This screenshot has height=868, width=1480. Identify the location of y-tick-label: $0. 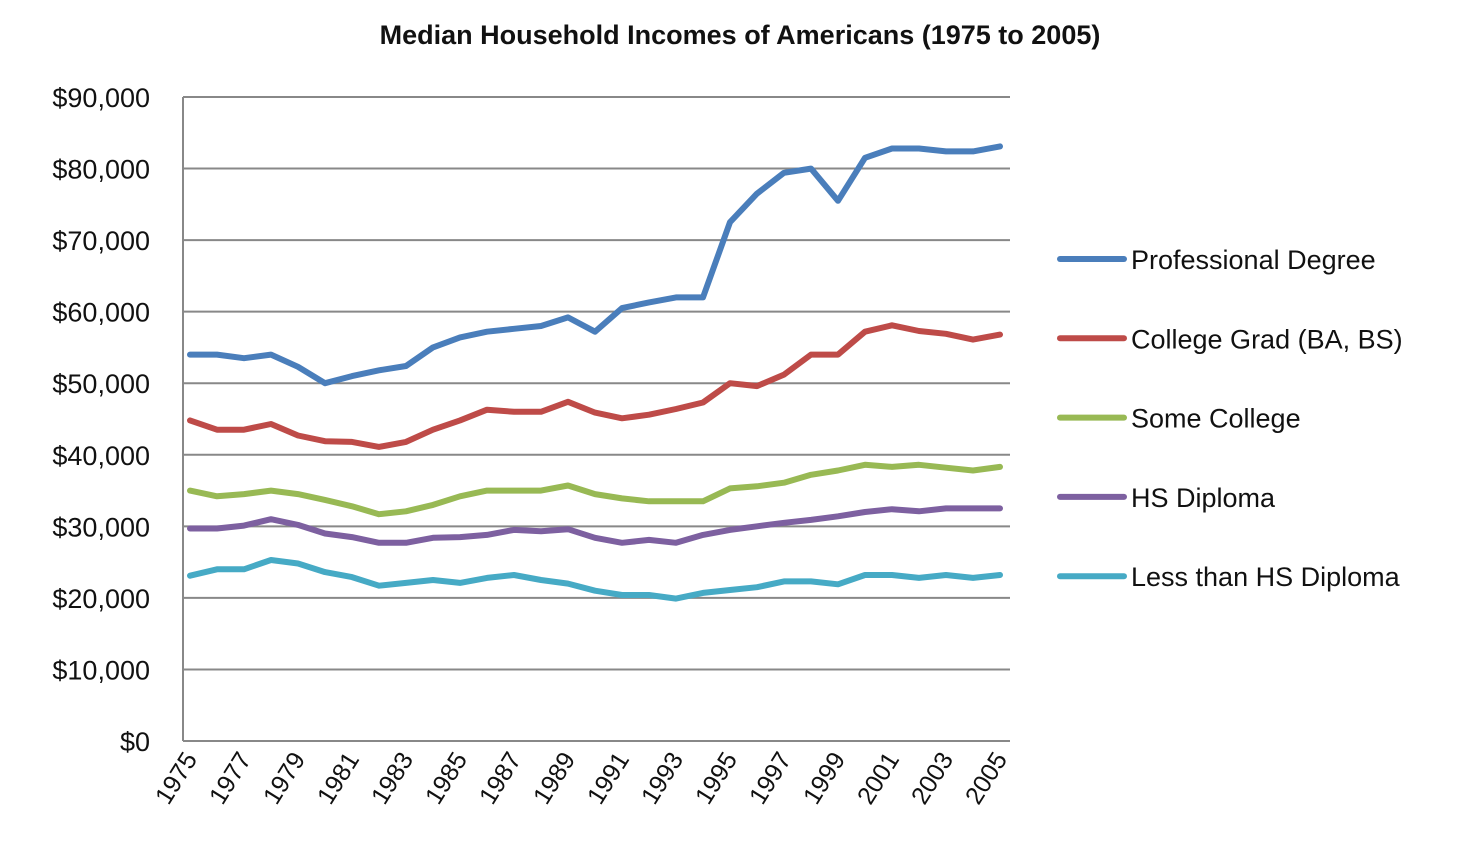
(135, 742).